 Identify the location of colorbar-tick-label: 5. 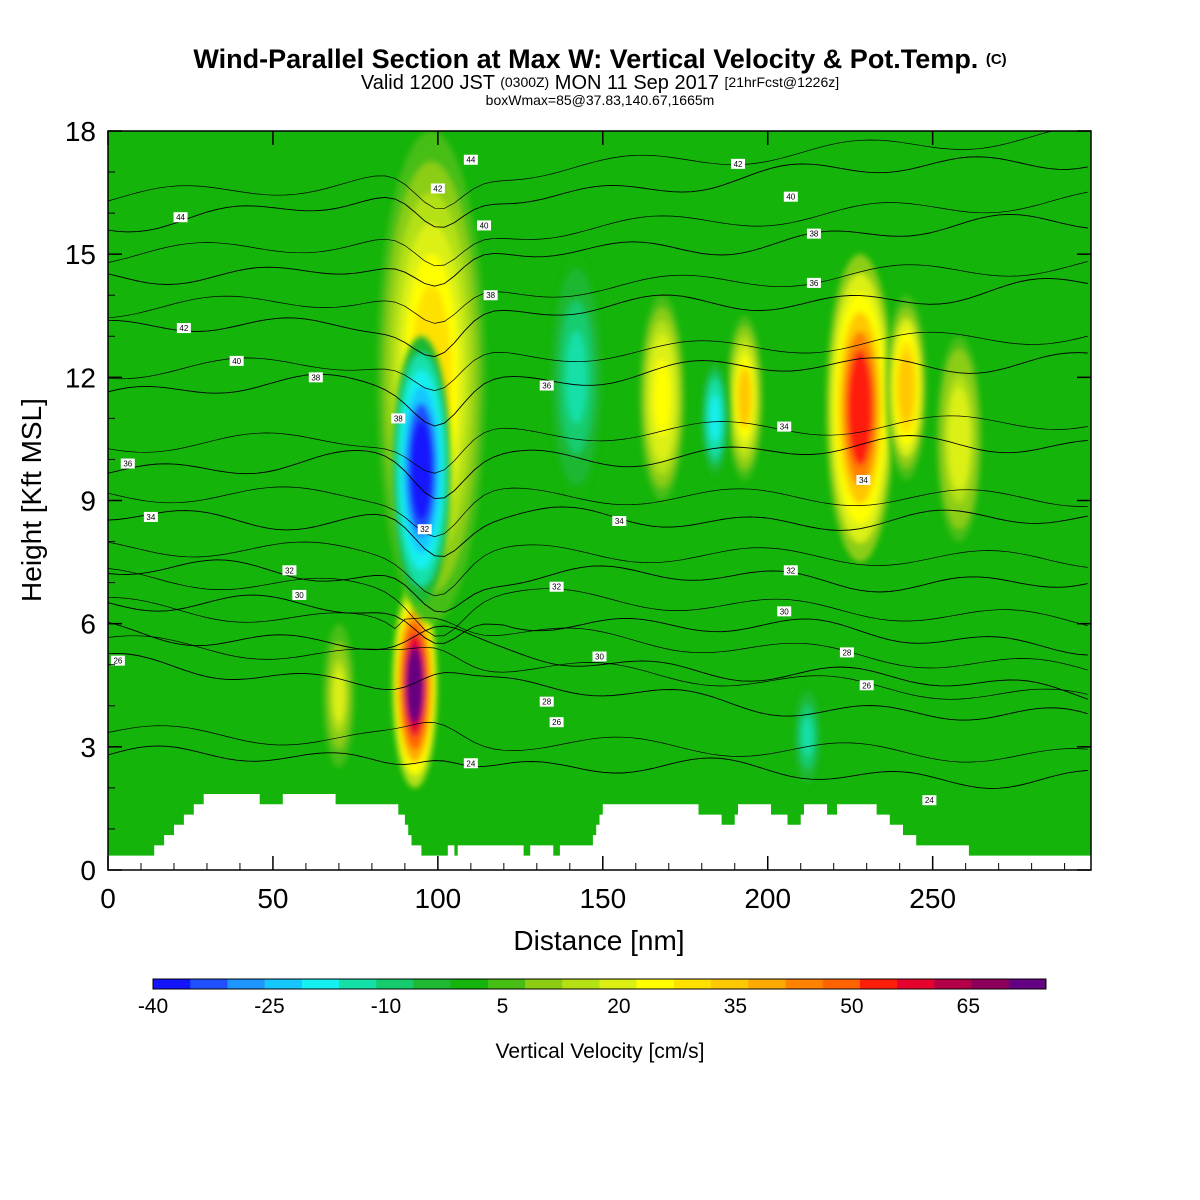
(503, 1006).